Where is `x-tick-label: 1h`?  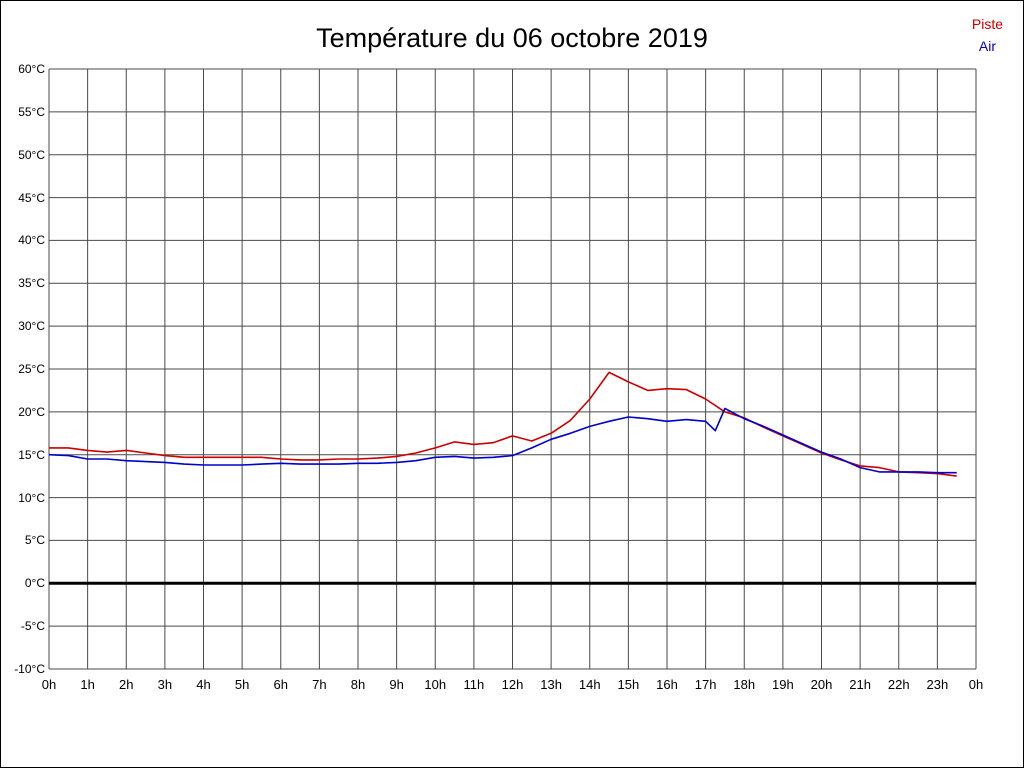 x-tick-label: 1h is located at coordinates (87, 684).